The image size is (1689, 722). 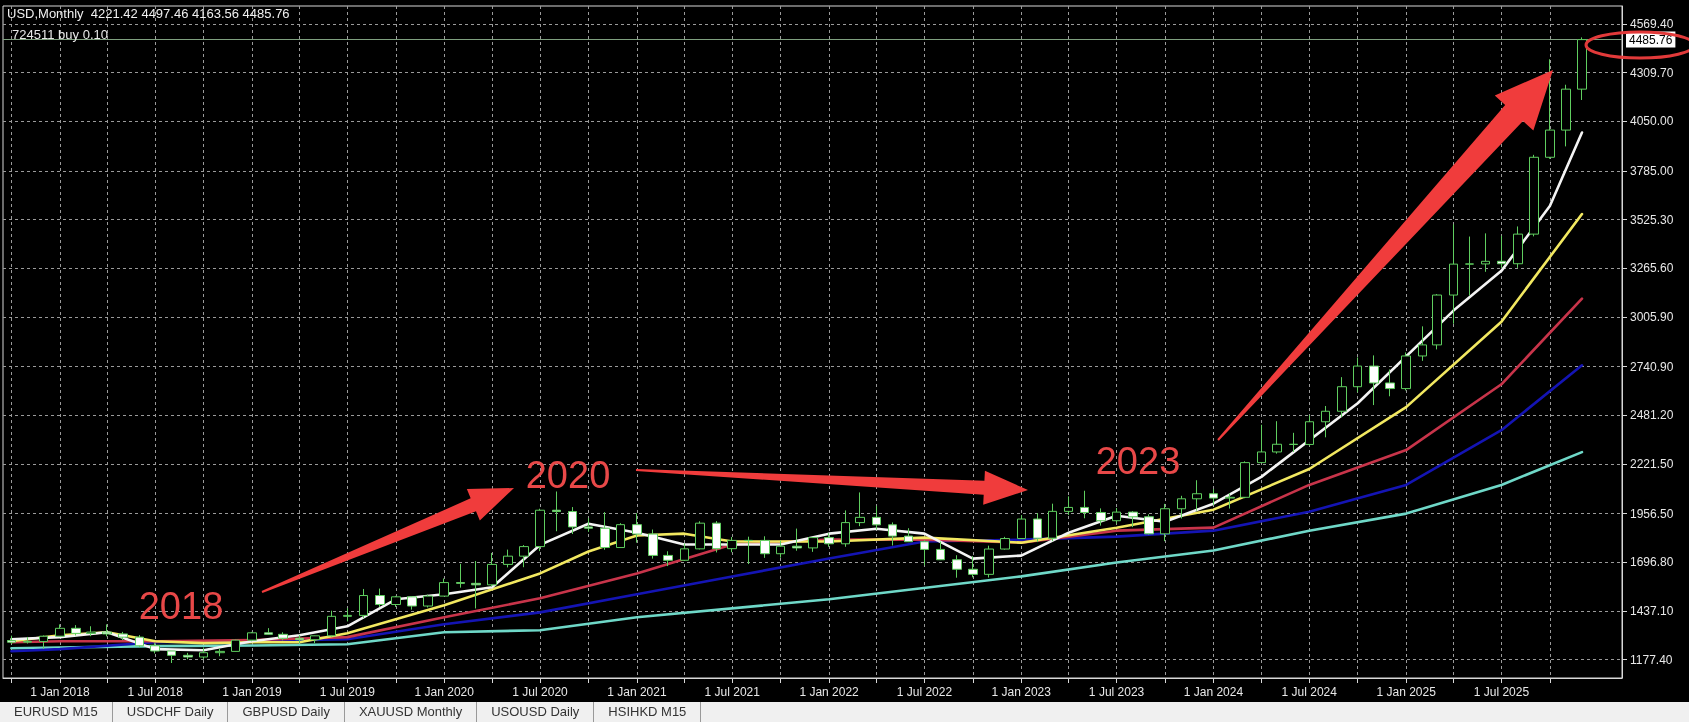 What do you see at coordinates (1651, 39) in the screenshot?
I see `ref-line-label: 4485.76` at bounding box center [1651, 39].